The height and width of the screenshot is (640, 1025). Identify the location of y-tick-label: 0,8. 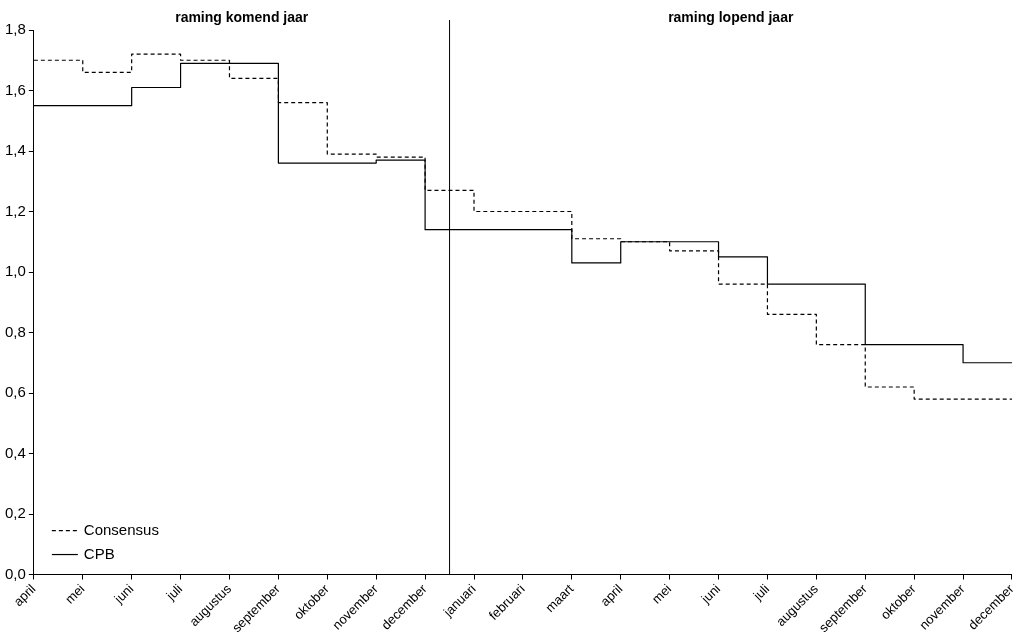
(15, 331).